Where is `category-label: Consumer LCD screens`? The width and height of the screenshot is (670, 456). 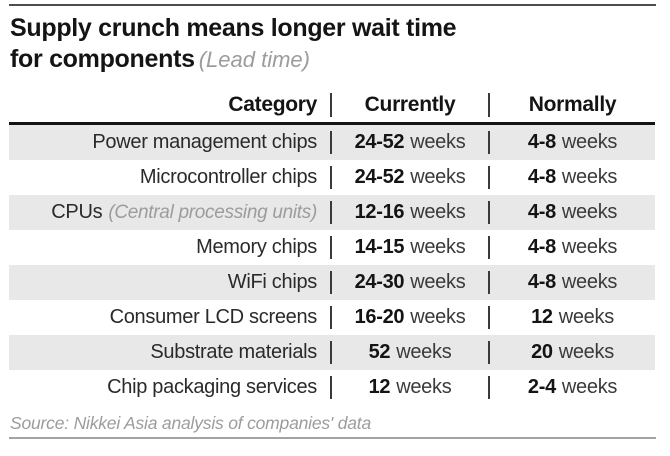
category-label: Consumer LCD screens is located at coordinates (213, 317).